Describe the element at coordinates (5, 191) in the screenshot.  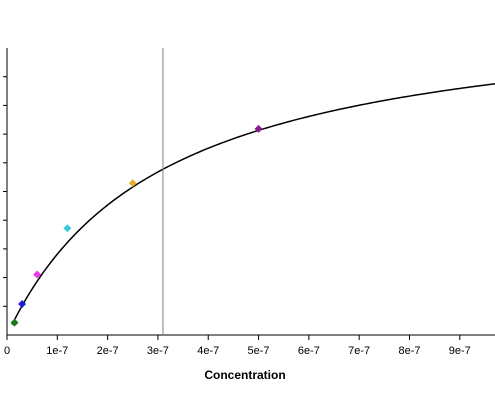
I see `y-tick-group` at that location.